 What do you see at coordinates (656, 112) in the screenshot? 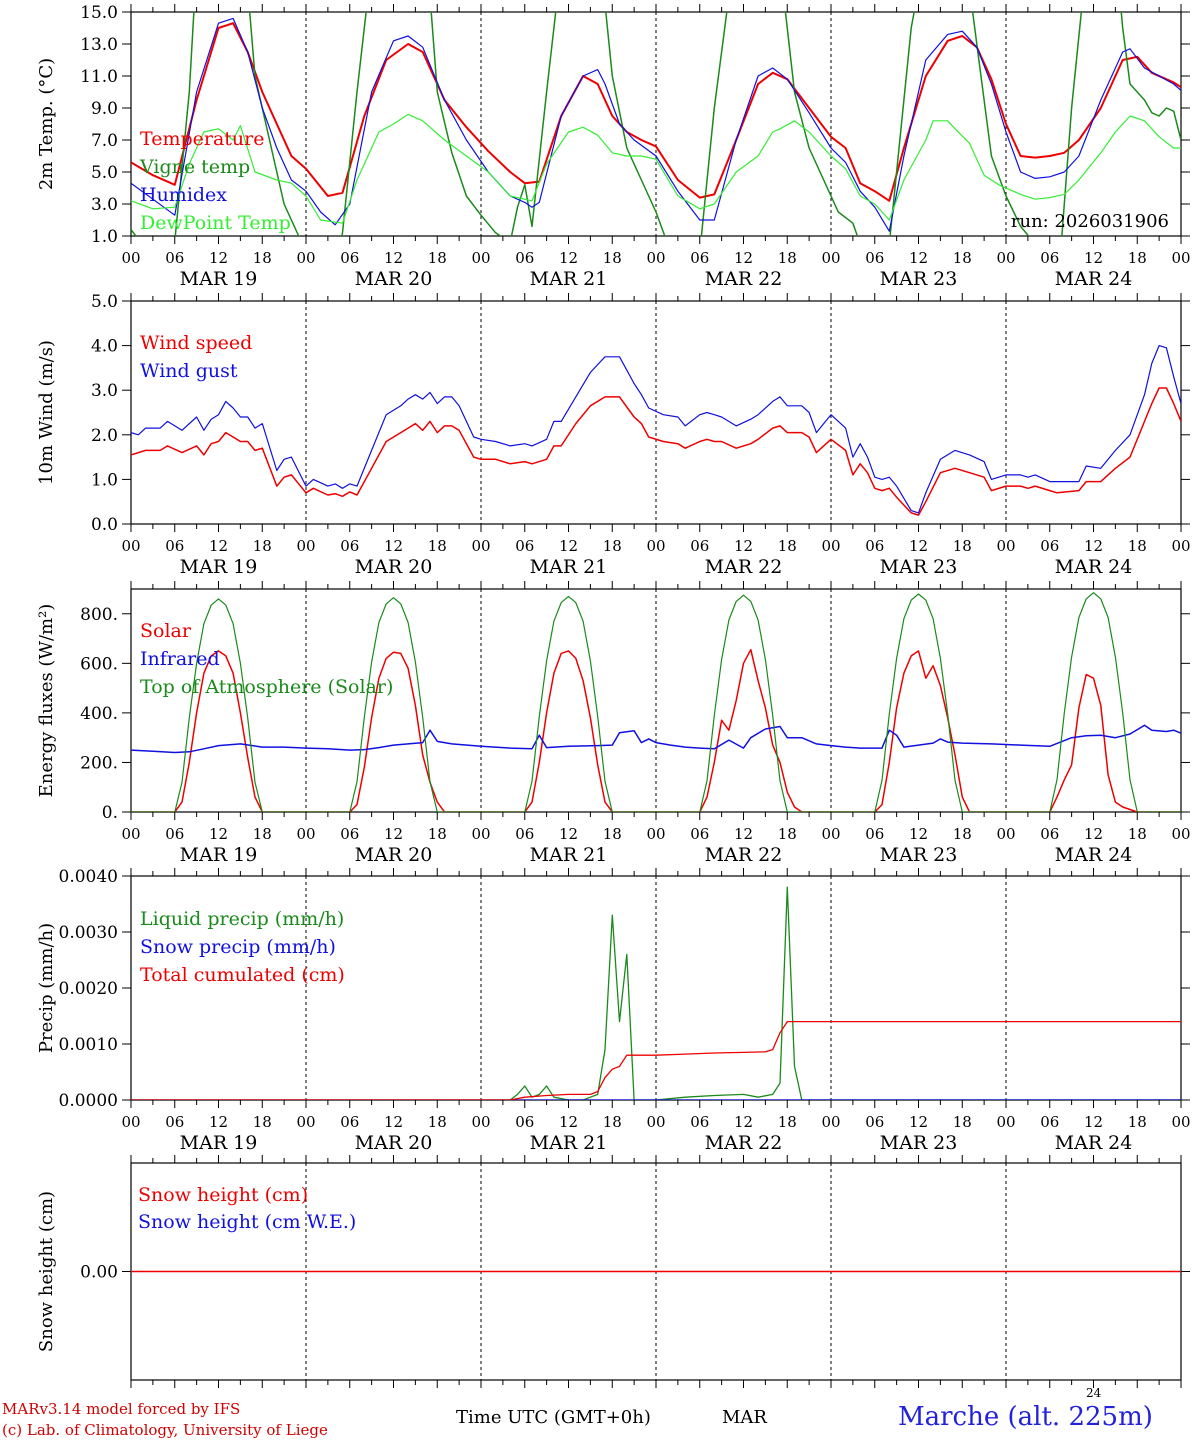
I see `series-temperature` at bounding box center [656, 112].